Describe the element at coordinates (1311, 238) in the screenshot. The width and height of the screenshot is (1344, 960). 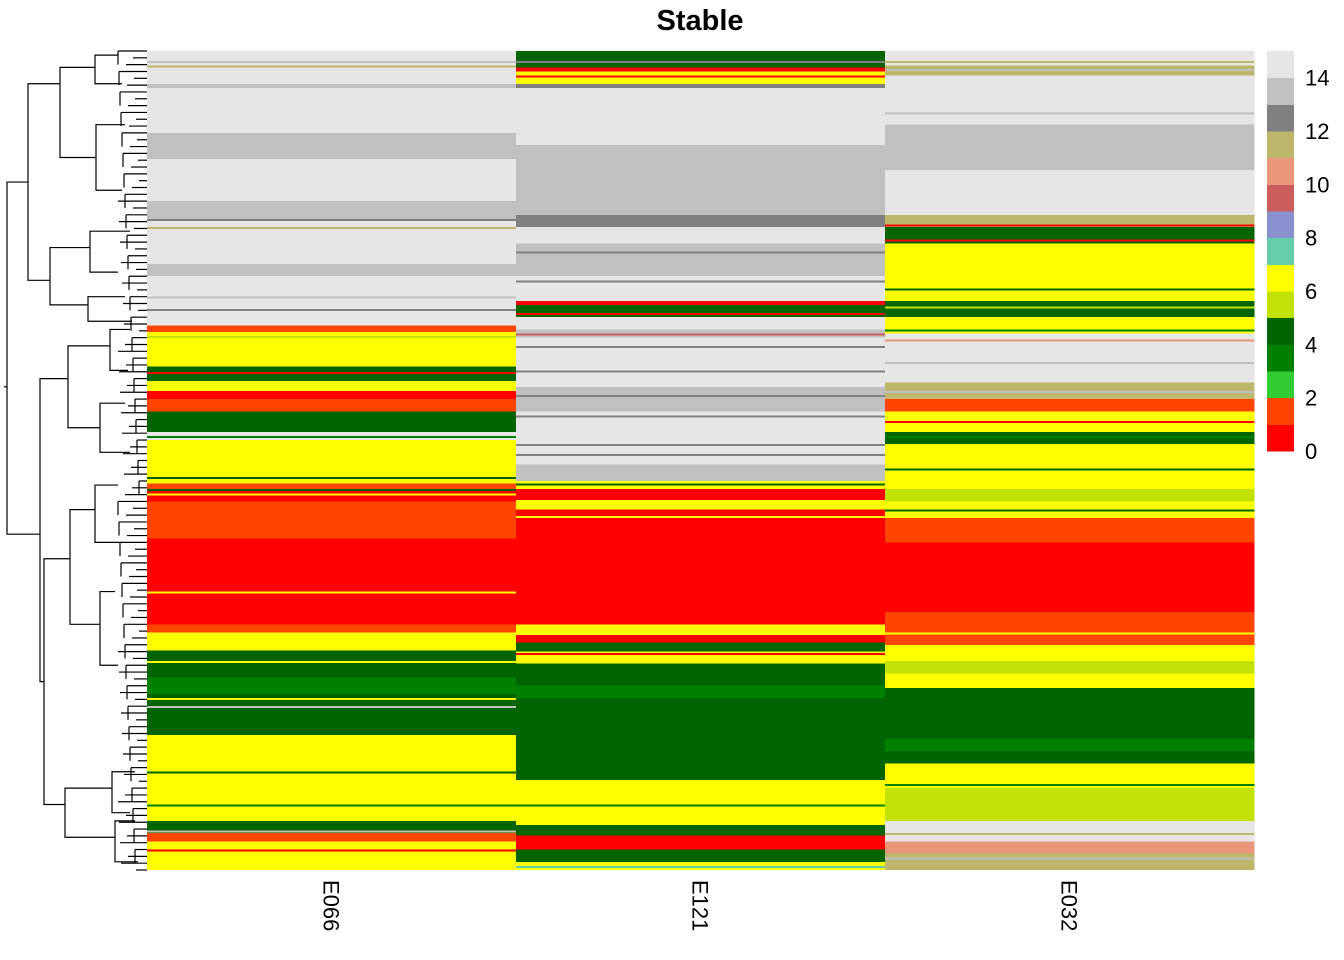
I see `legend-tick-label: 8` at that location.